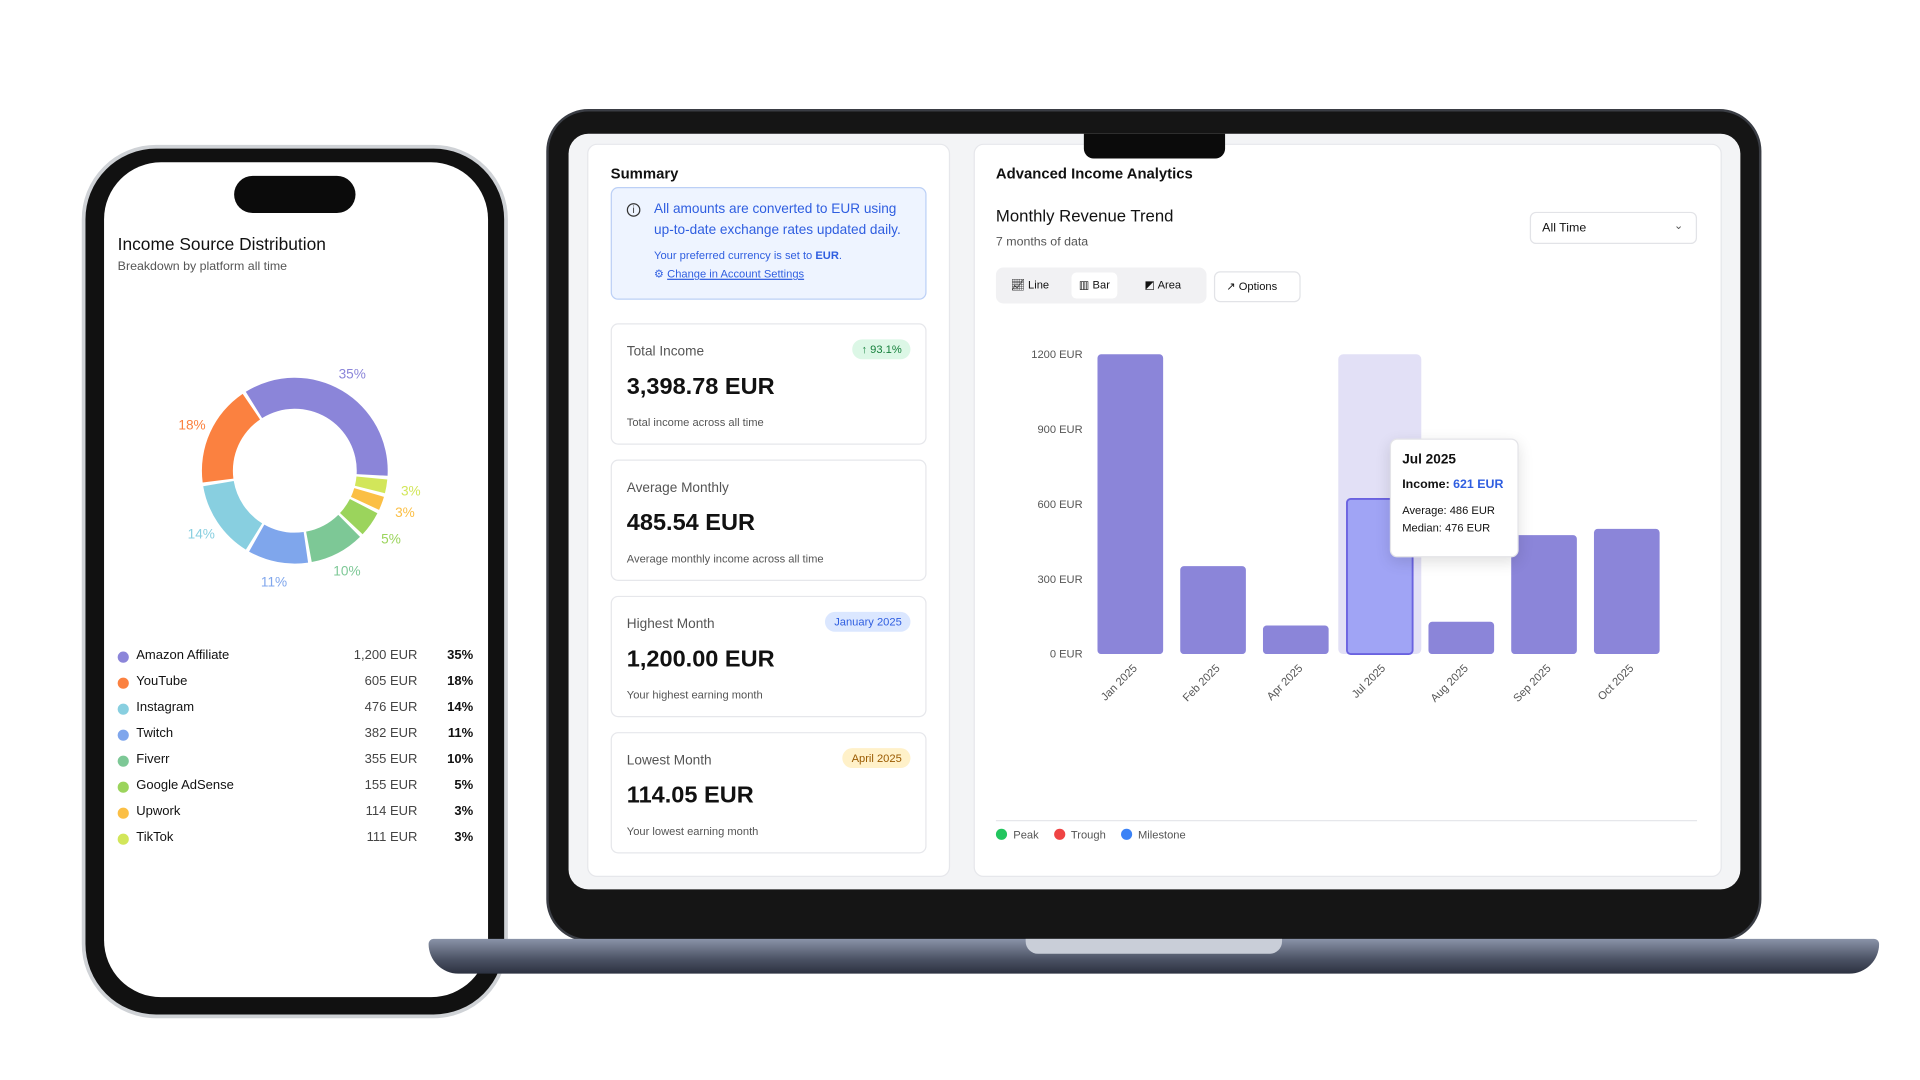 The height and width of the screenshot is (1080, 1920). I want to click on bar-oct-2025, so click(1626, 591).